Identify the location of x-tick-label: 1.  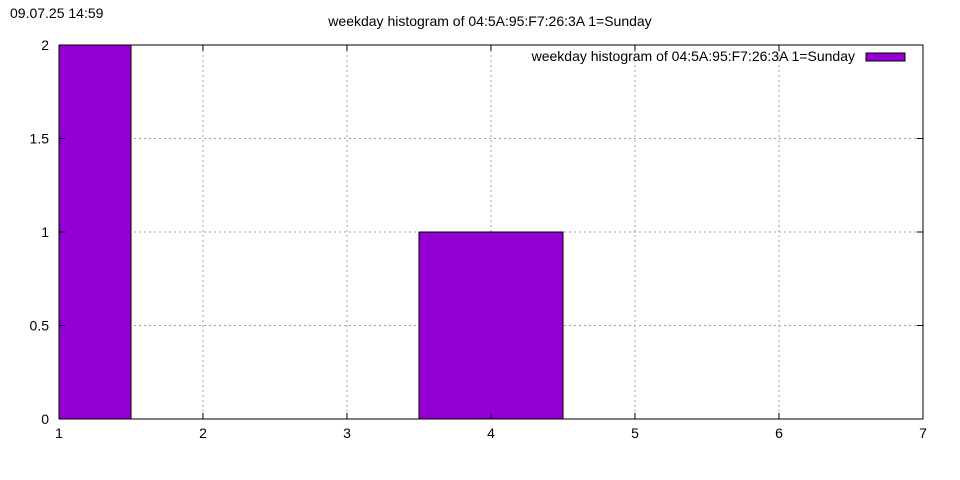
(59, 433).